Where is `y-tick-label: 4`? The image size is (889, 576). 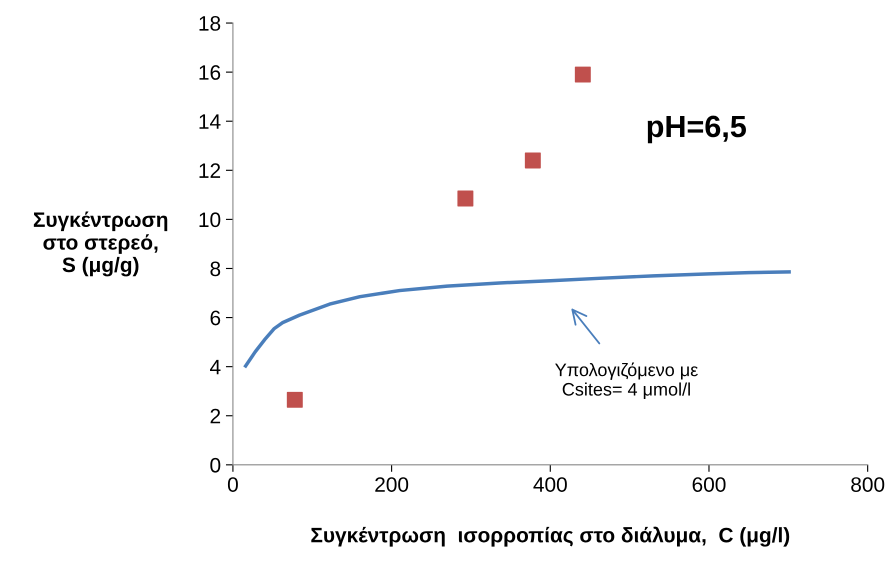 y-tick-label: 4 is located at coordinates (215, 367).